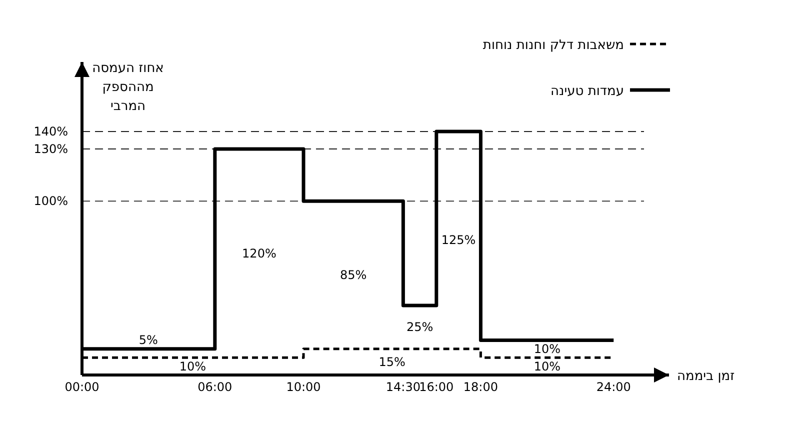 This screenshot has width=790, height=430. Describe the element at coordinates (128, 87) in the screenshot. I see `y-axis-title: אחוז העמסה מההספק המרבי` at that location.